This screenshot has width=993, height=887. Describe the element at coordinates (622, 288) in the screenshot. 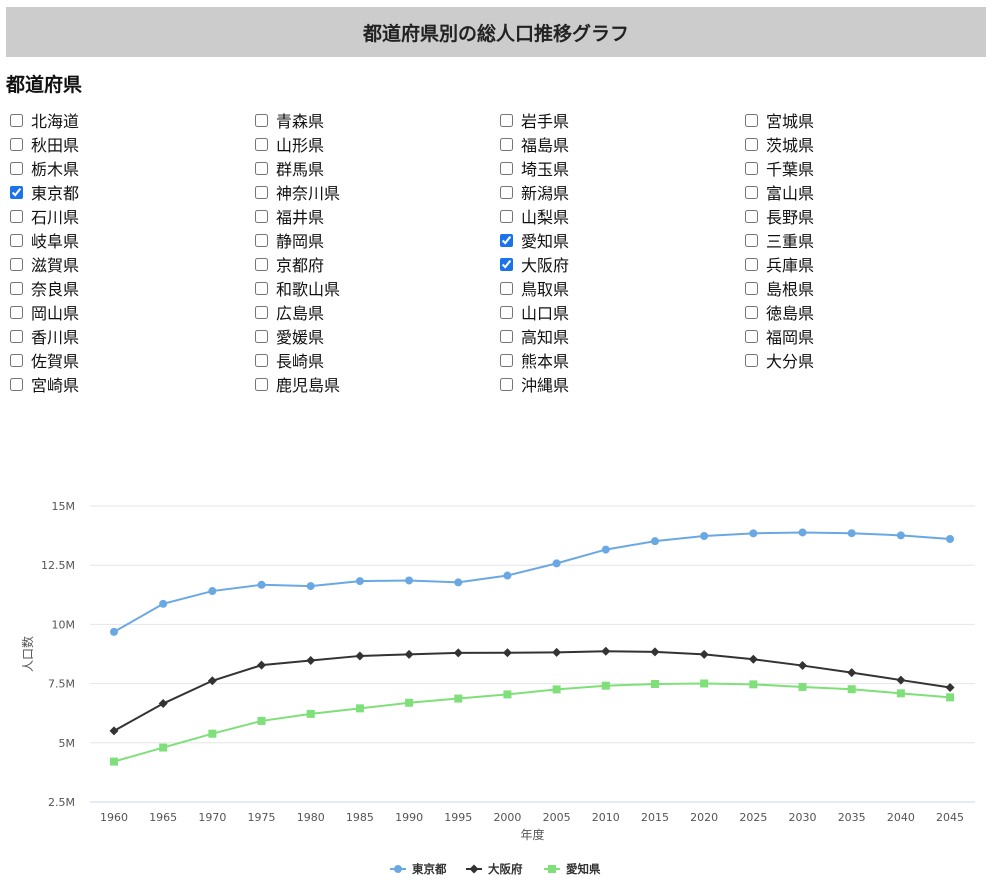

I see `prefecture-item: 鳥取県` at that location.